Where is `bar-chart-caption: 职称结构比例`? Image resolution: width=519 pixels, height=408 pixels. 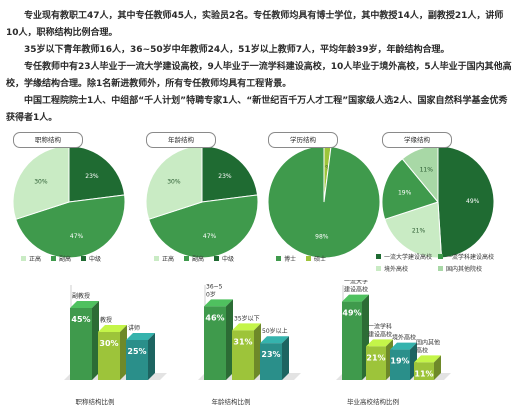
bar-chart-caption: 职称结构比例 is located at coordinates (95, 402).